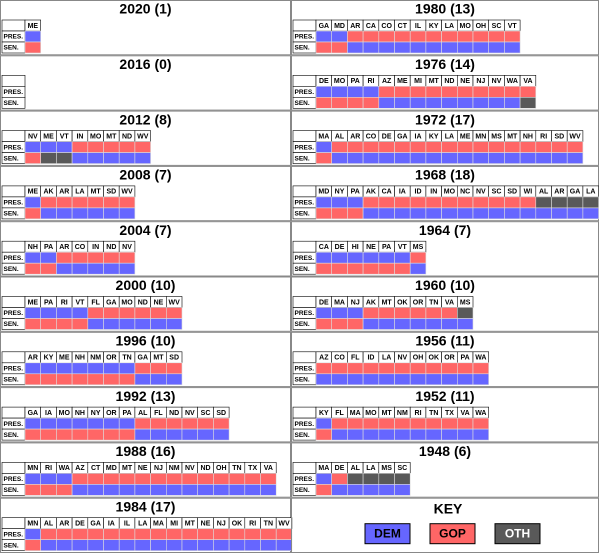 Image resolution: width=599 pixels, height=553 pixels. What do you see at coordinates (145, 230) in the screenshot?
I see `panel-title: 2004 (7)` at bounding box center [145, 230].